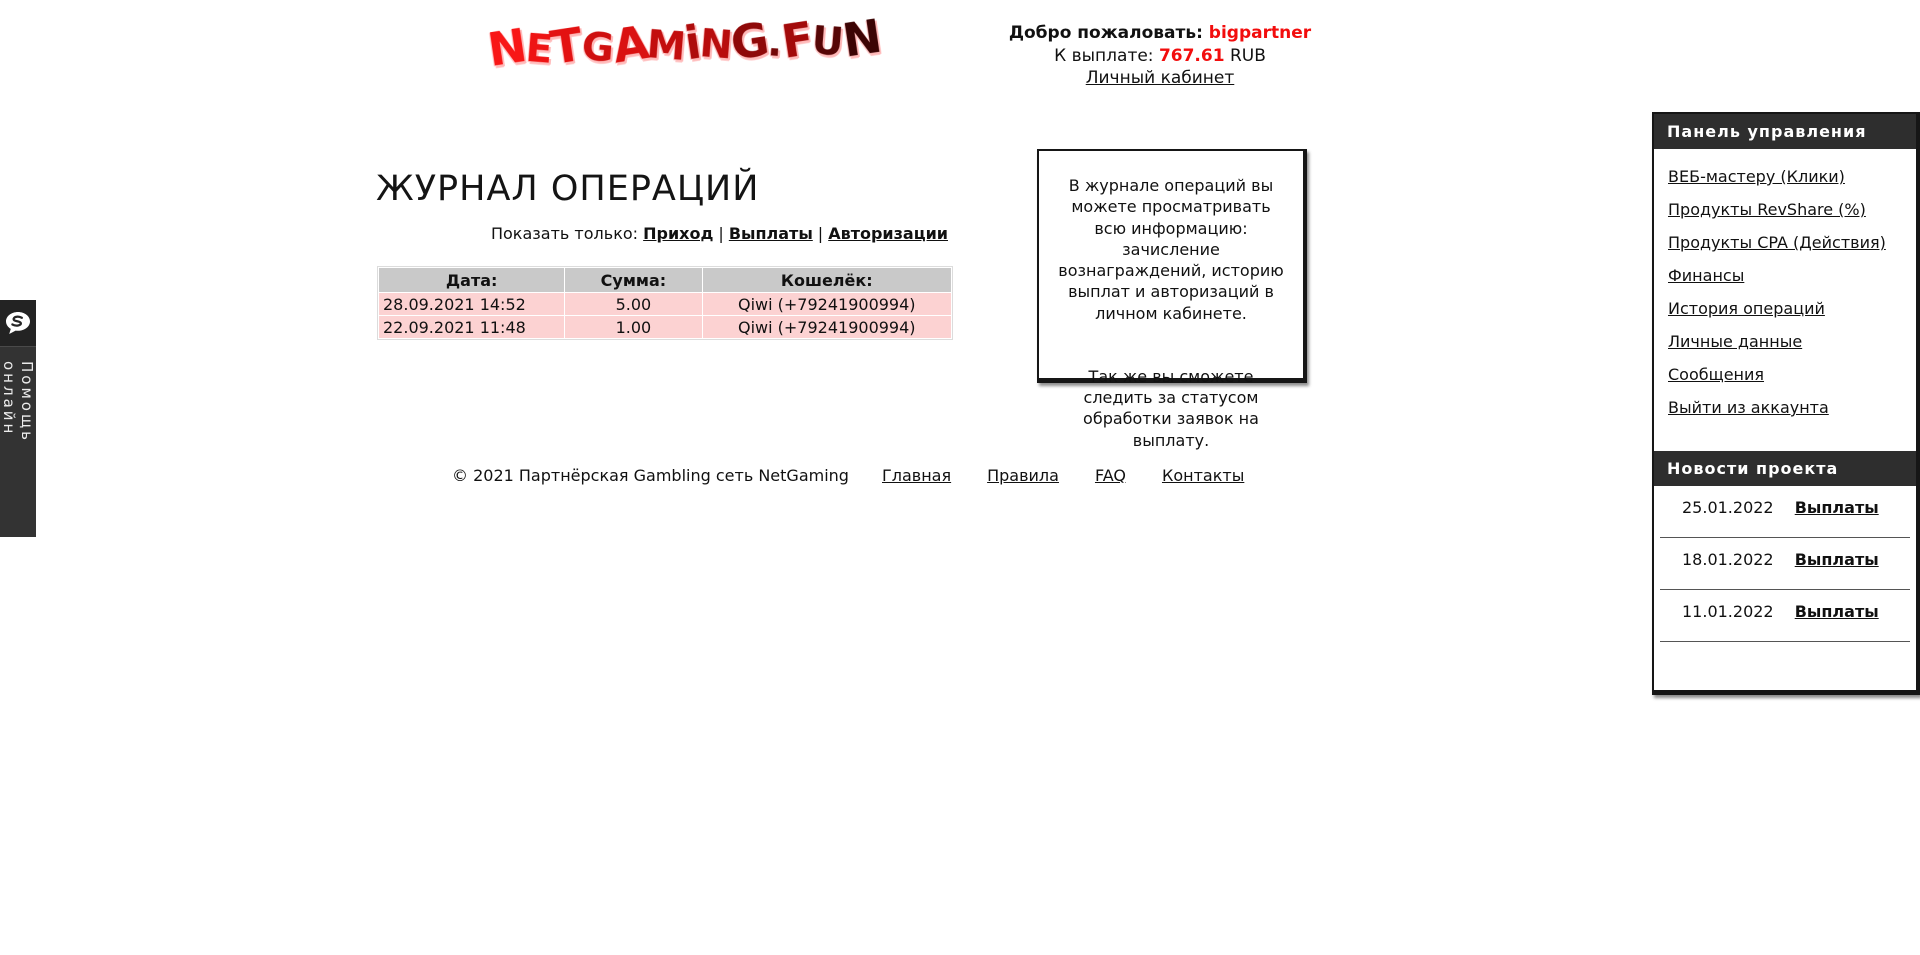 The width and height of the screenshot is (1920, 955). What do you see at coordinates (826, 280) in the screenshot?
I see `col-header-wallet: Кошелёк:` at bounding box center [826, 280].